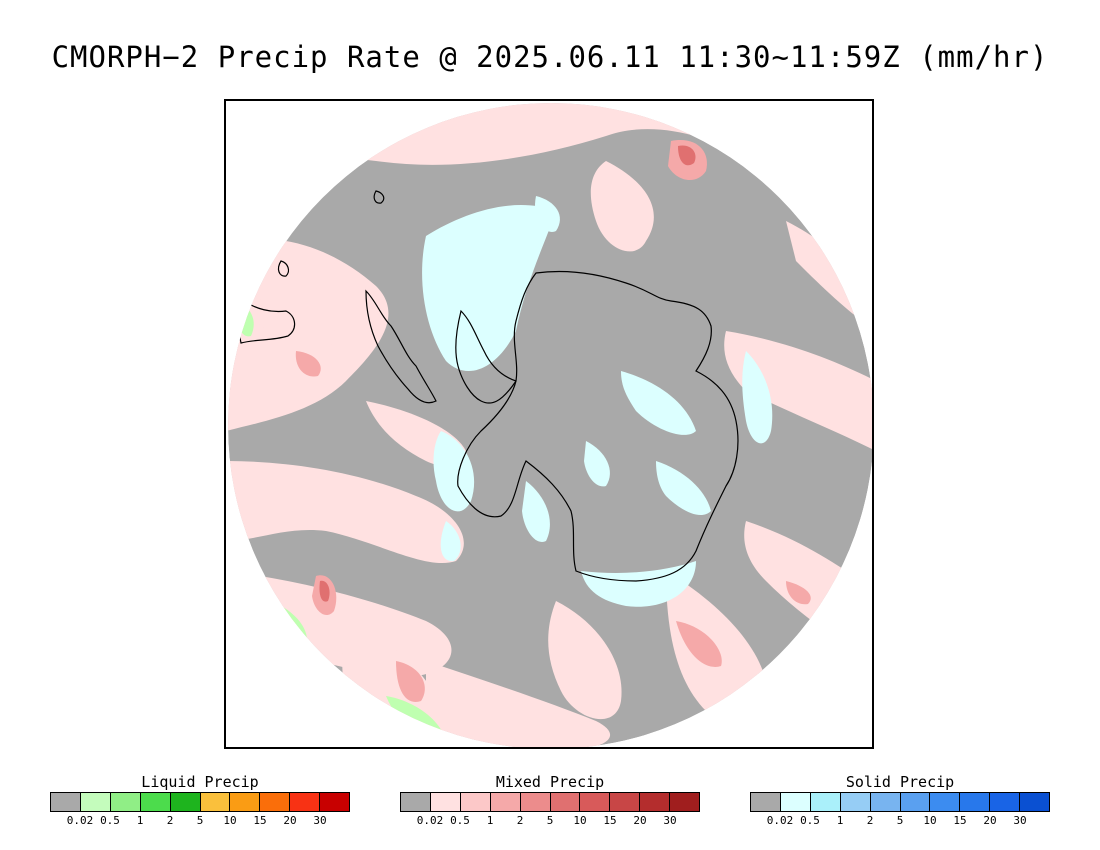  Describe the element at coordinates (1020, 820) in the screenshot. I see `legend-solid-tick: 30` at that location.